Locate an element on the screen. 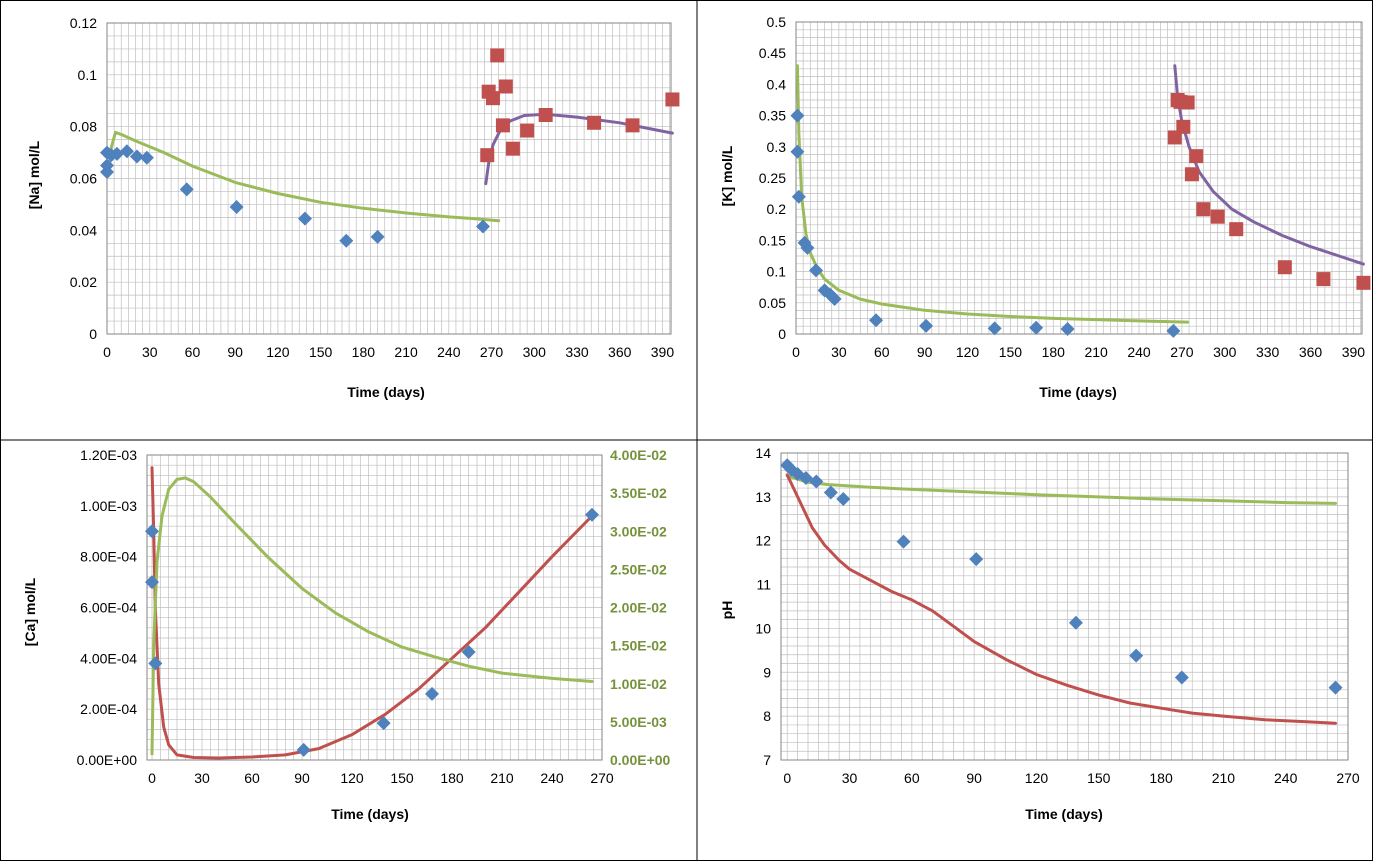  x-tick-label: 60 is located at coordinates (193, 352).